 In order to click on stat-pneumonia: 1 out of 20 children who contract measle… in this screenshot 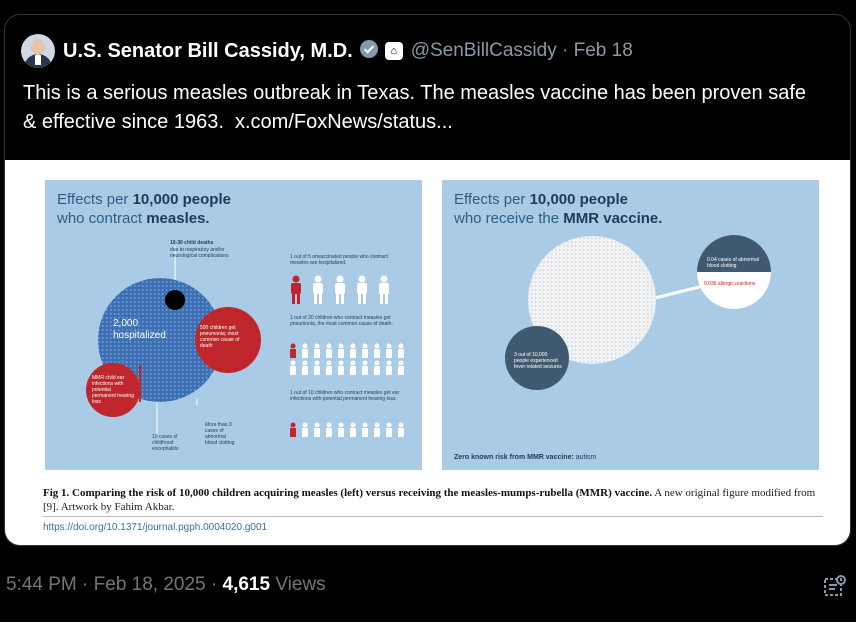, I will do `click(341, 321)`.